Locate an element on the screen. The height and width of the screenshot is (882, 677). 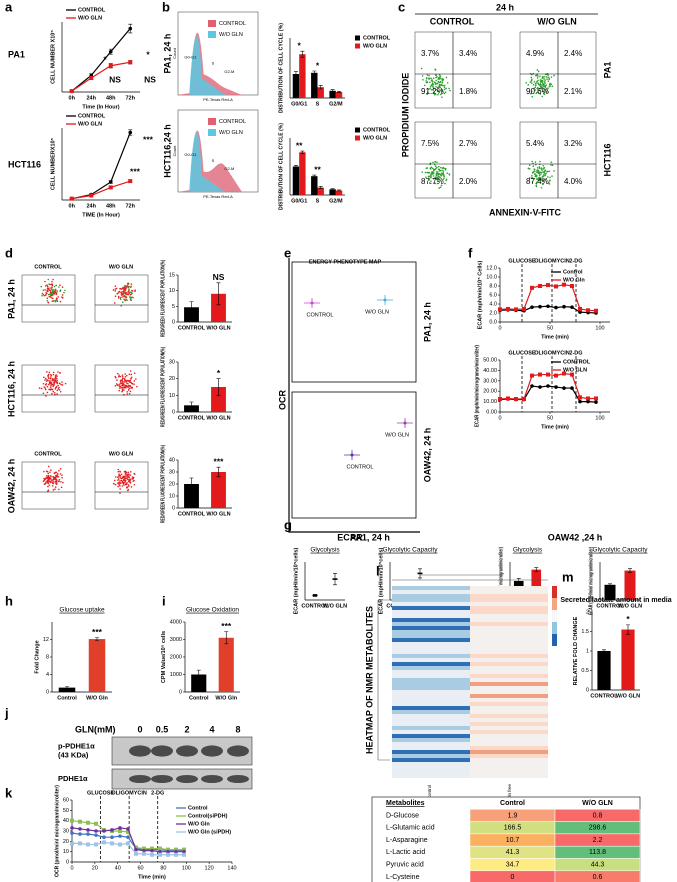
panel-letter: a is located at coordinates (9, 7).